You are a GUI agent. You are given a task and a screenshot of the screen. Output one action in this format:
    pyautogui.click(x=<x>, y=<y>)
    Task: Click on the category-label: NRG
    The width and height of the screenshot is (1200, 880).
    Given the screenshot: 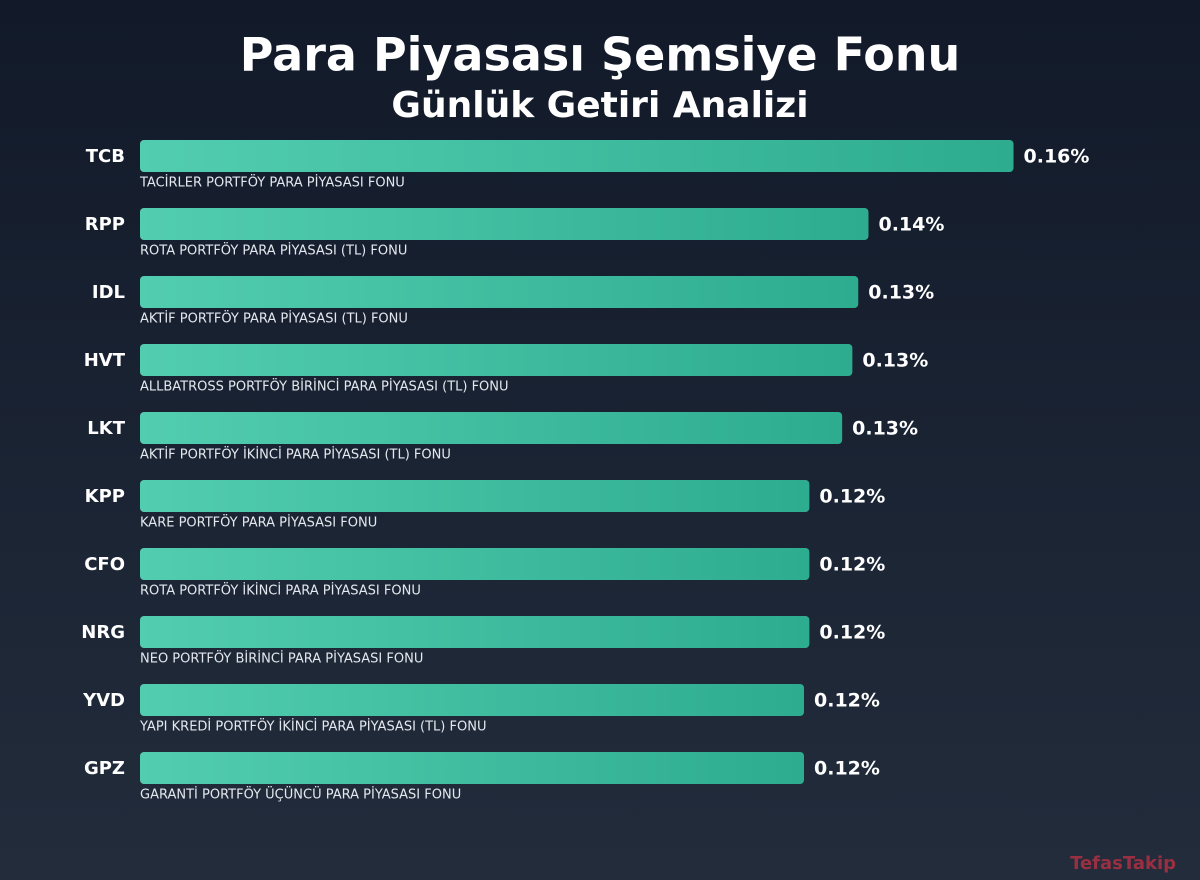 What is the action you would take?
    pyautogui.click(x=103, y=632)
    